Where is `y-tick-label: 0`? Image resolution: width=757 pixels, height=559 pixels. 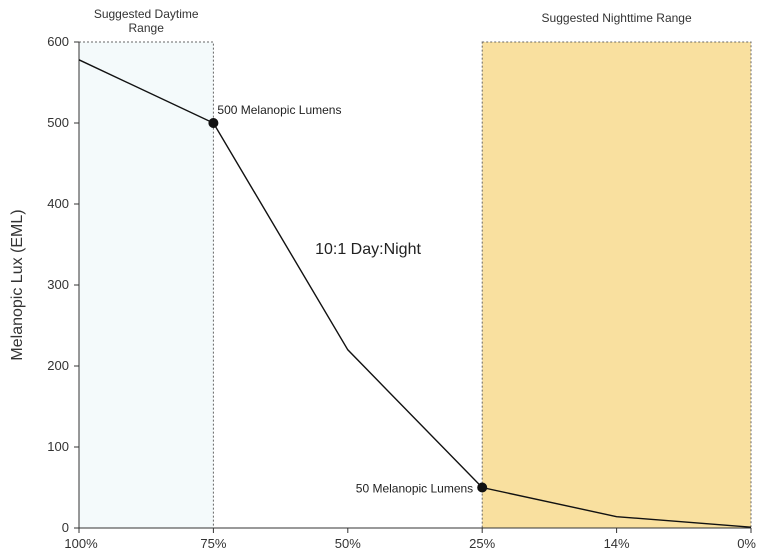 y-tick-label: 0 is located at coordinates (65, 527).